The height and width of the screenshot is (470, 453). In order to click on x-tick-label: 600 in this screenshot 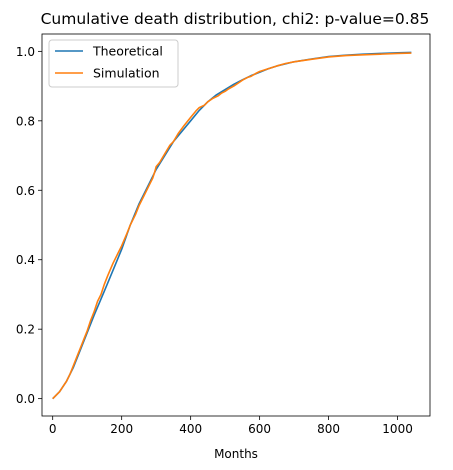, I will do `click(259, 429)`.